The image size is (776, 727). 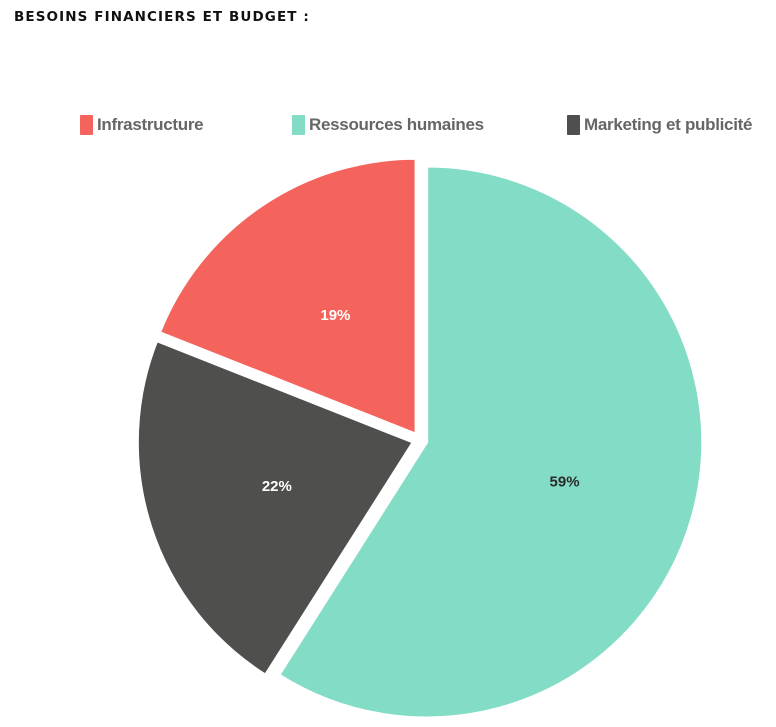 What do you see at coordinates (421, 401) in the screenshot?
I see `pie-data-labels: 59% 22% 19%` at bounding box center [421, 401].